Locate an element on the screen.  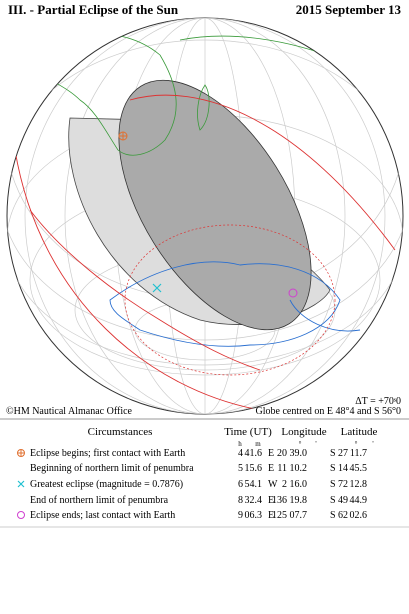
circumstance: Beginning of northern limit of penumbra is located at coordinates (112, 468).